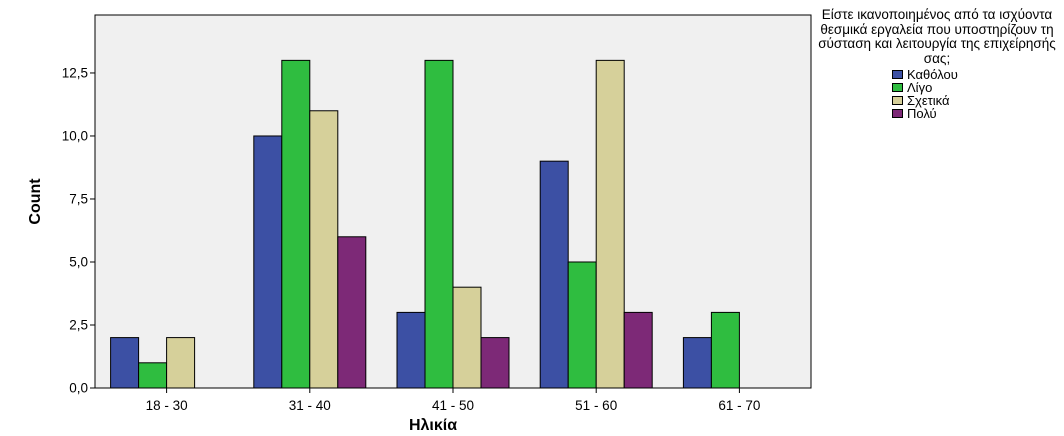 The image size is (1064, 436). What do you see at coordinates (78, 324) in the screenshot?
I see `y-tick-label: 2,5` at bounding box center [78, 324].